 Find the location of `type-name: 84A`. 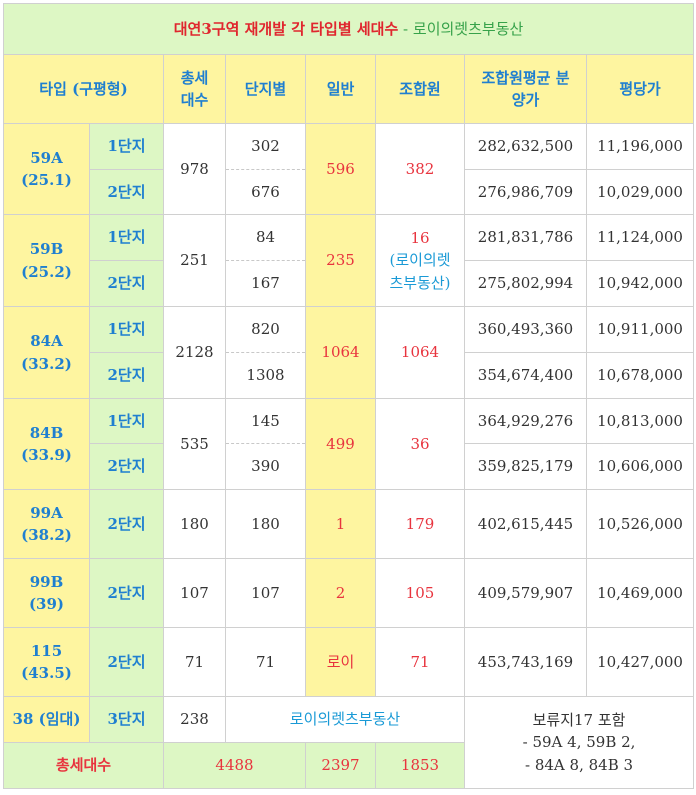

type-name: 84A is located at coordinates (46, 341).